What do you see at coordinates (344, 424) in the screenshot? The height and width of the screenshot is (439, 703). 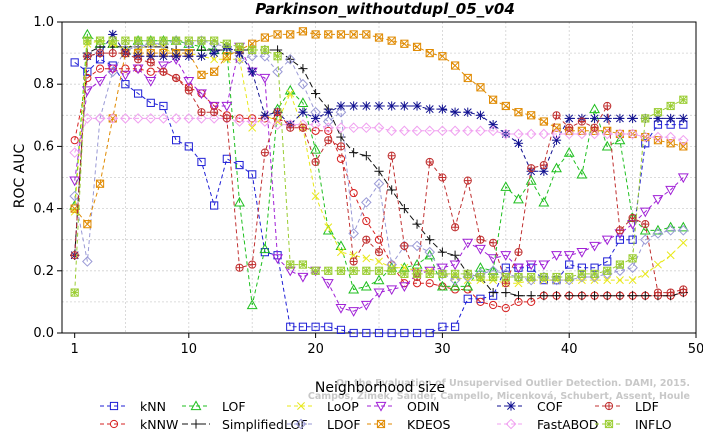 I see `legend-label: LDOF` at bounding box center [344, 424].